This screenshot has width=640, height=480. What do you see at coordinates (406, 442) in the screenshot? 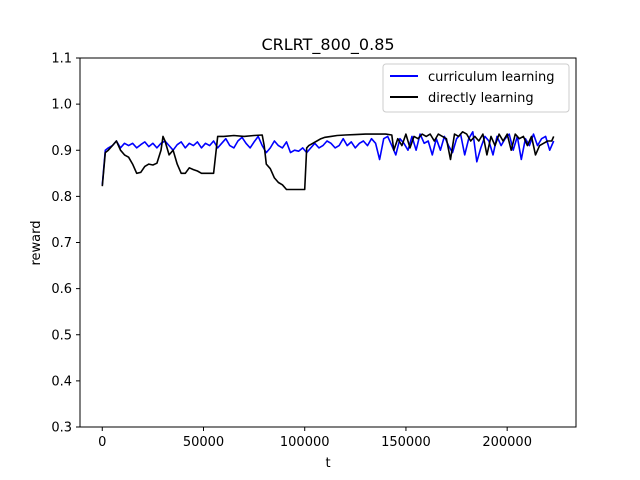
I see `x-tick-label: 150000` at bounding box center [406, 442].